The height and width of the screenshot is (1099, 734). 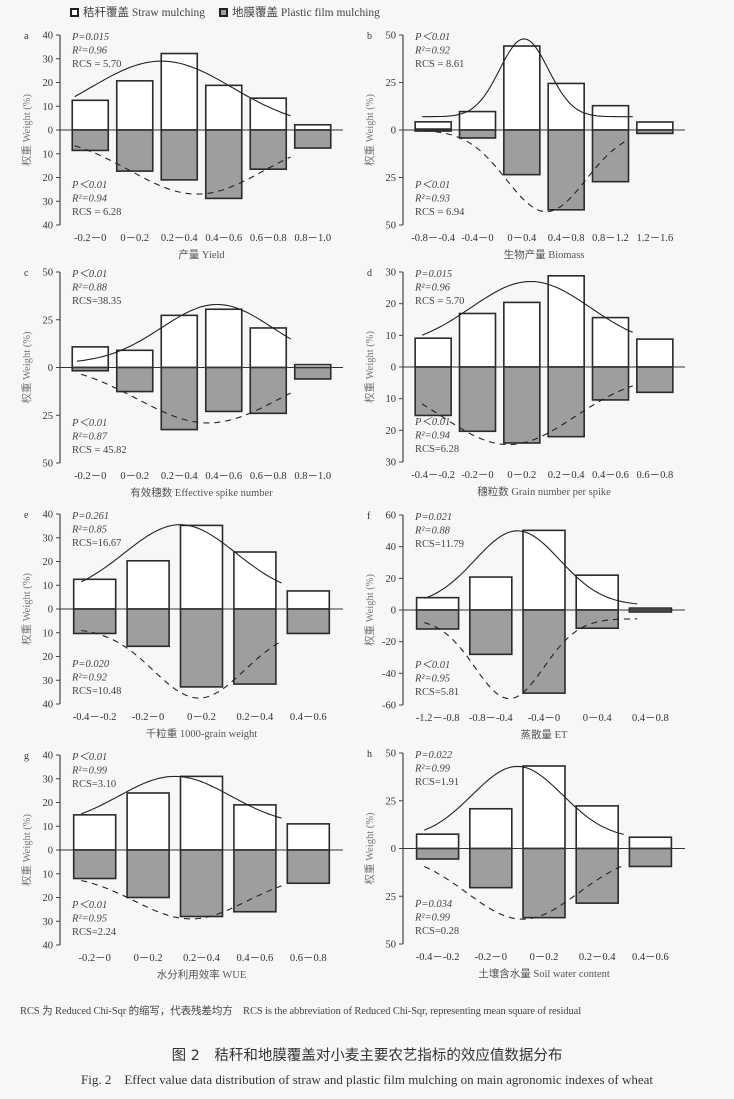 What do you see at coordinates (201, 733) in the screenshot?
I see `x-axis-label: 千粒重 1000-grain weight` at bounding box center [201, 733].